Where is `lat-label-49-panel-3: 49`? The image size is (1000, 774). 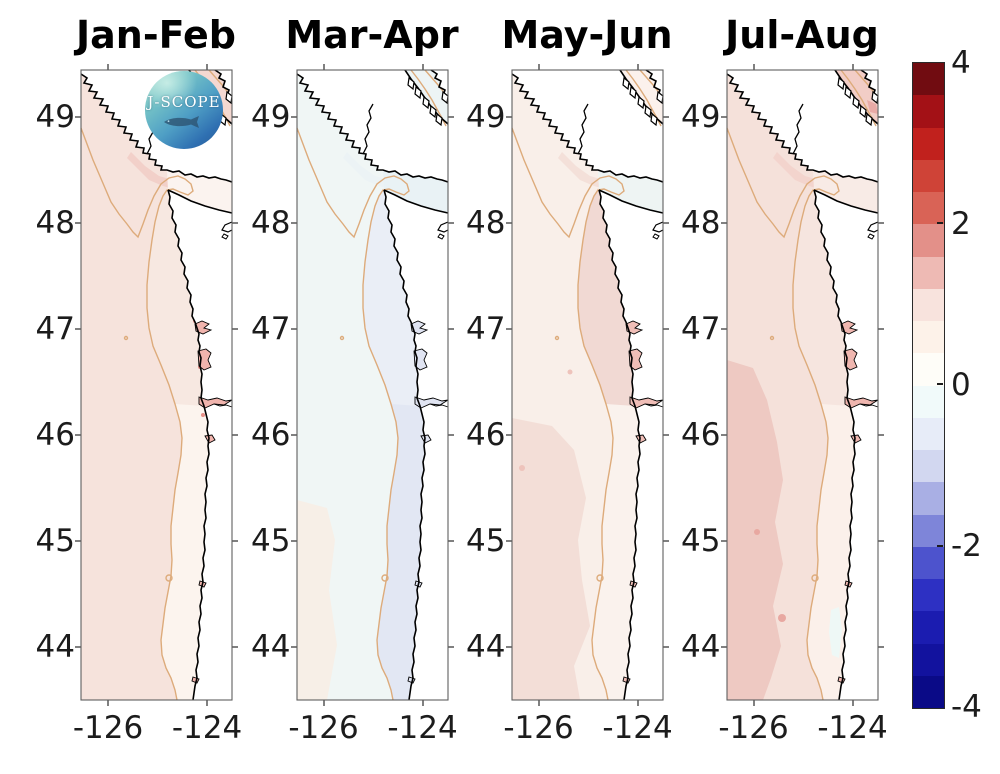
lat-label-49-panel-3: 49 is located at coordinates (486, 117).